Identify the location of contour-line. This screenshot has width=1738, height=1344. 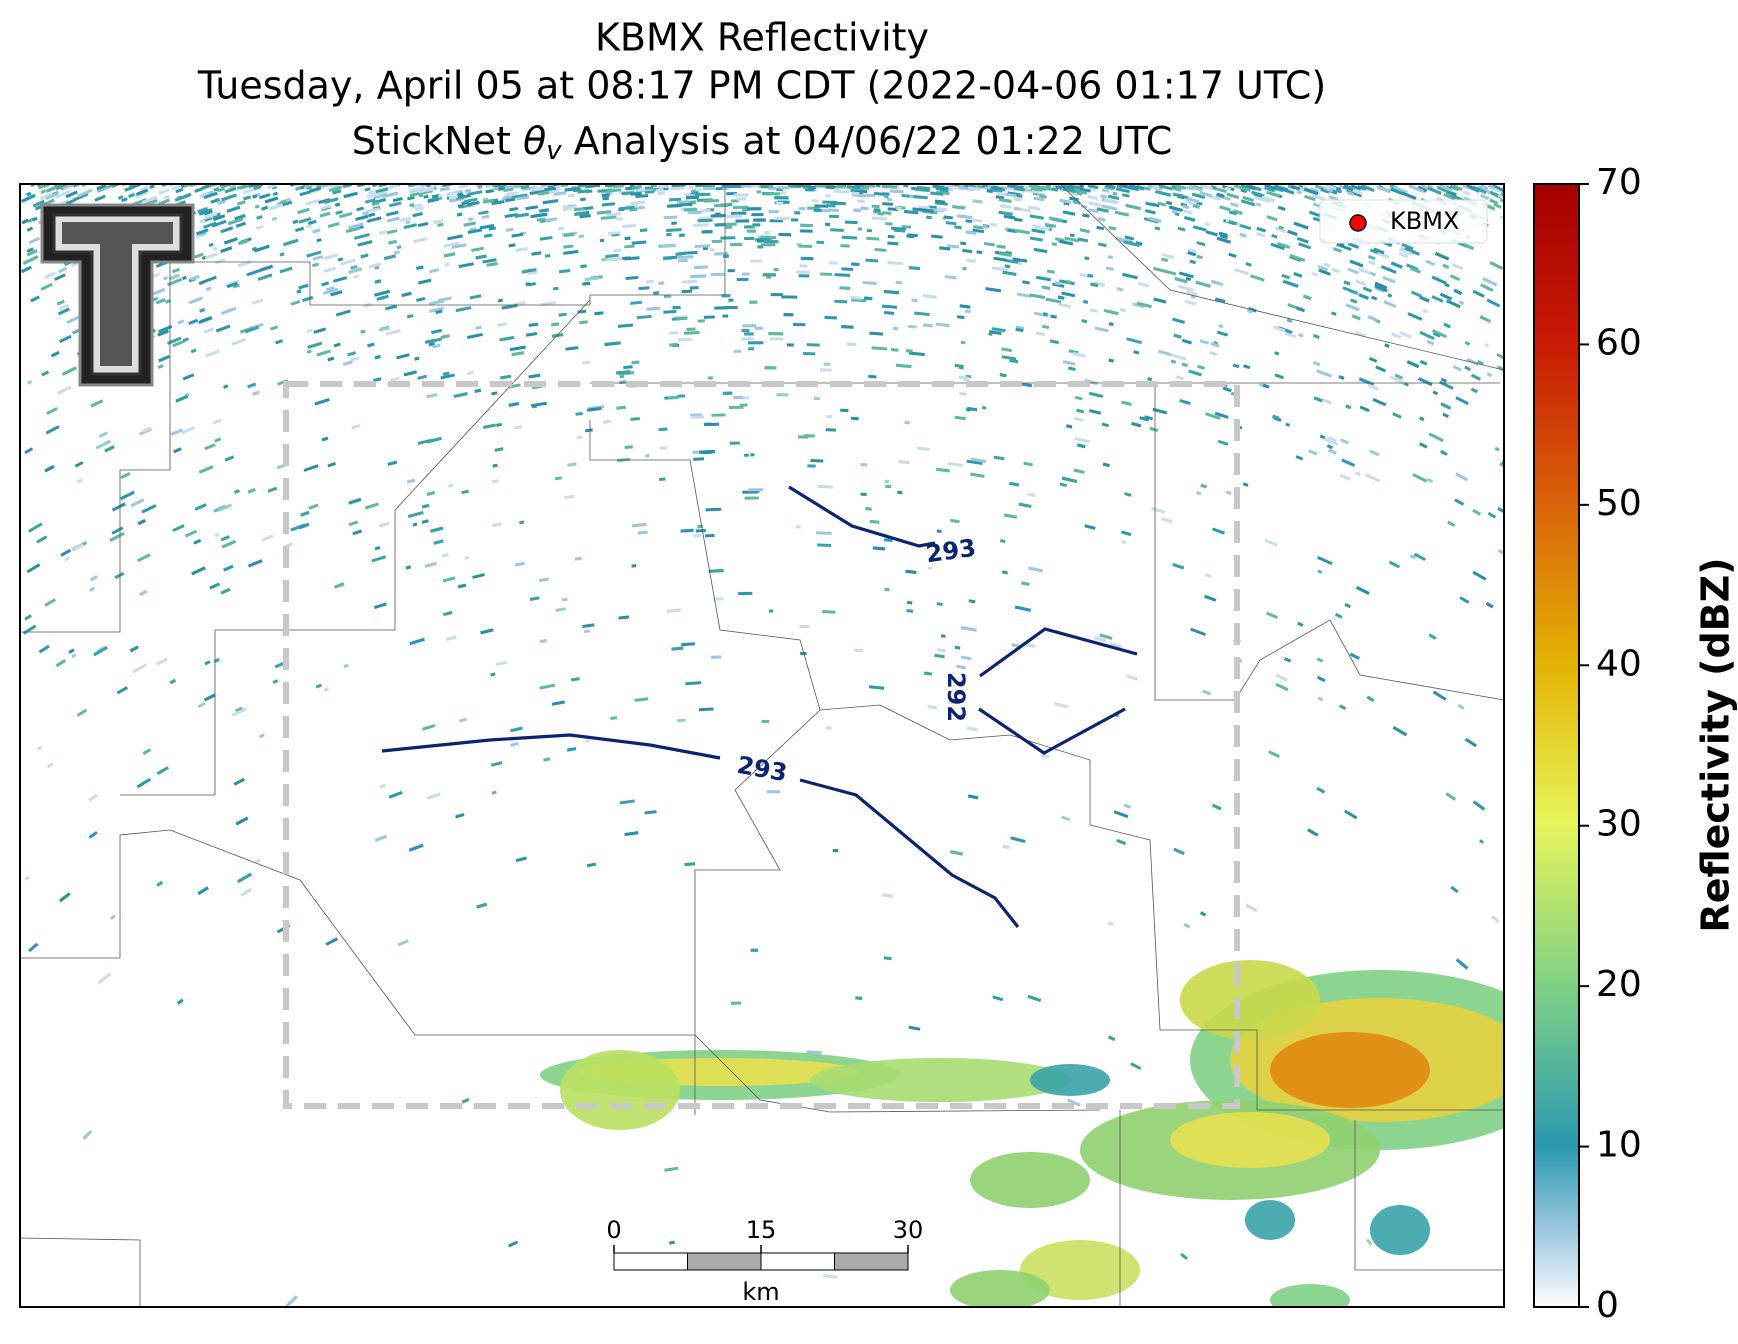
(551, 746).